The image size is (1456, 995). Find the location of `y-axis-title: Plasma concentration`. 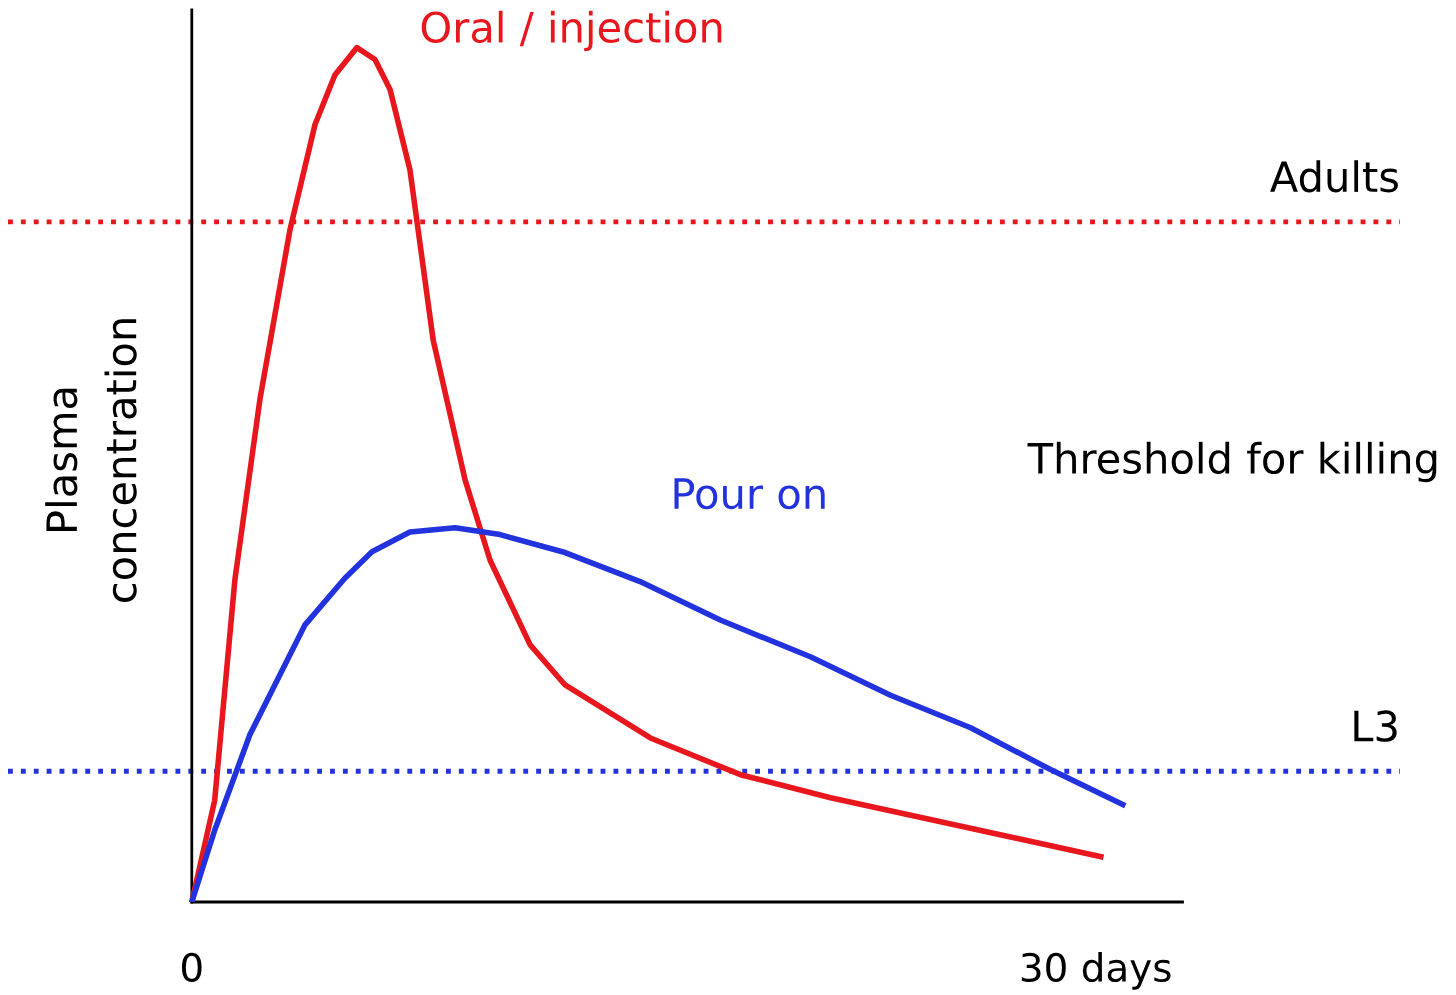

y-axis-title: Plasma concentration is located at coordinates (91, 460).